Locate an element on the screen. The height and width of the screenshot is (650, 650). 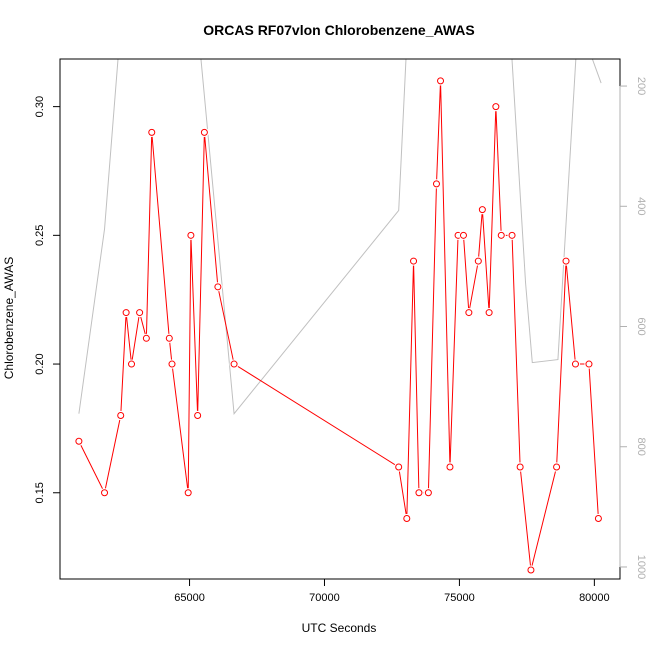
x-tick-label: 75000 is located at coordinates (459, 598).